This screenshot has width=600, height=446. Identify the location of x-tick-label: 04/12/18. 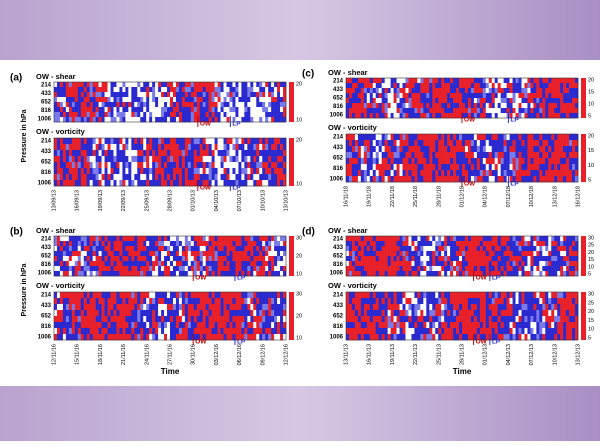
(486, 196).